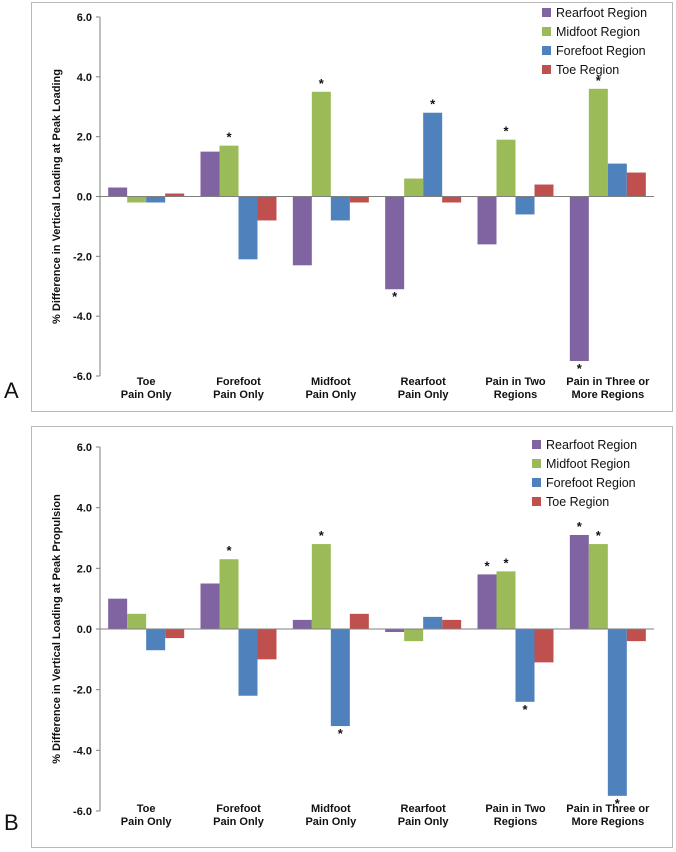 Image resolution: width=676 pixels, height=852 pixels. What do you see at coordinates (515, 395) in the screenshot?
I see `chart-a-category-label: Regions` at bounding box center [515, 395].